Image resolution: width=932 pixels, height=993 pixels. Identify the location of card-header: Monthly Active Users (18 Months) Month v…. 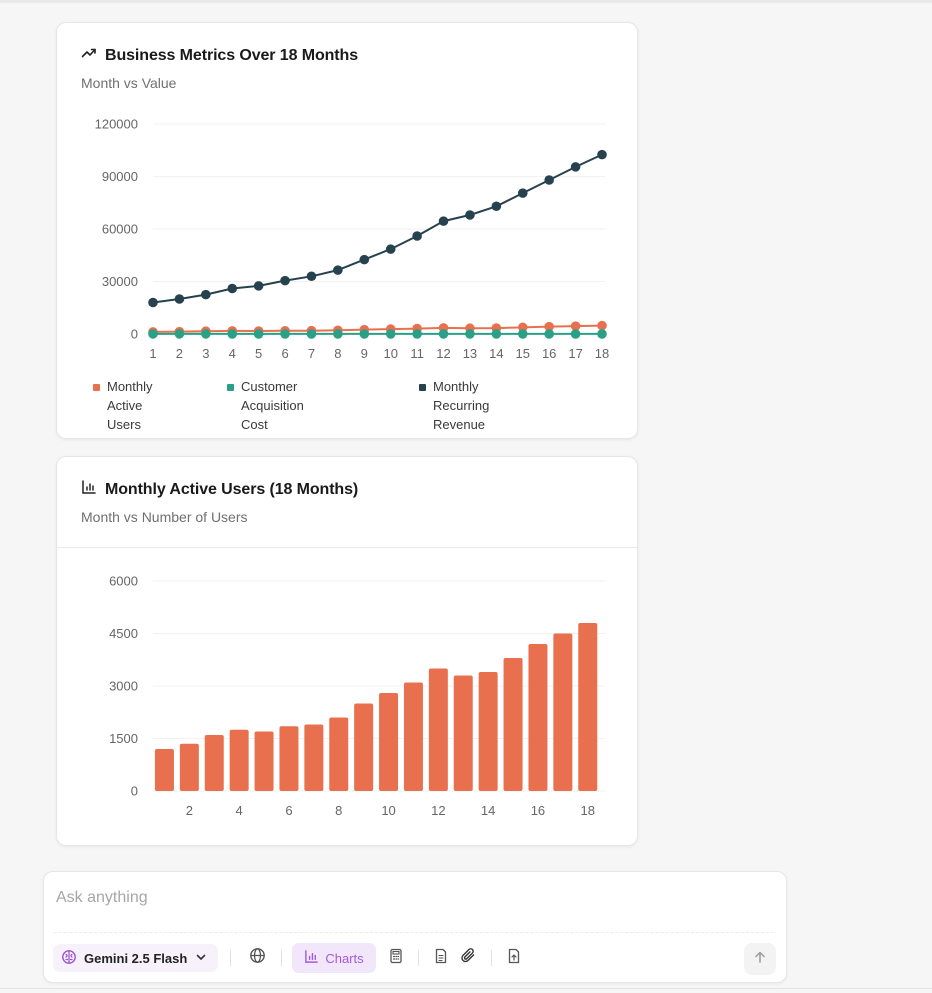
(219, 502).